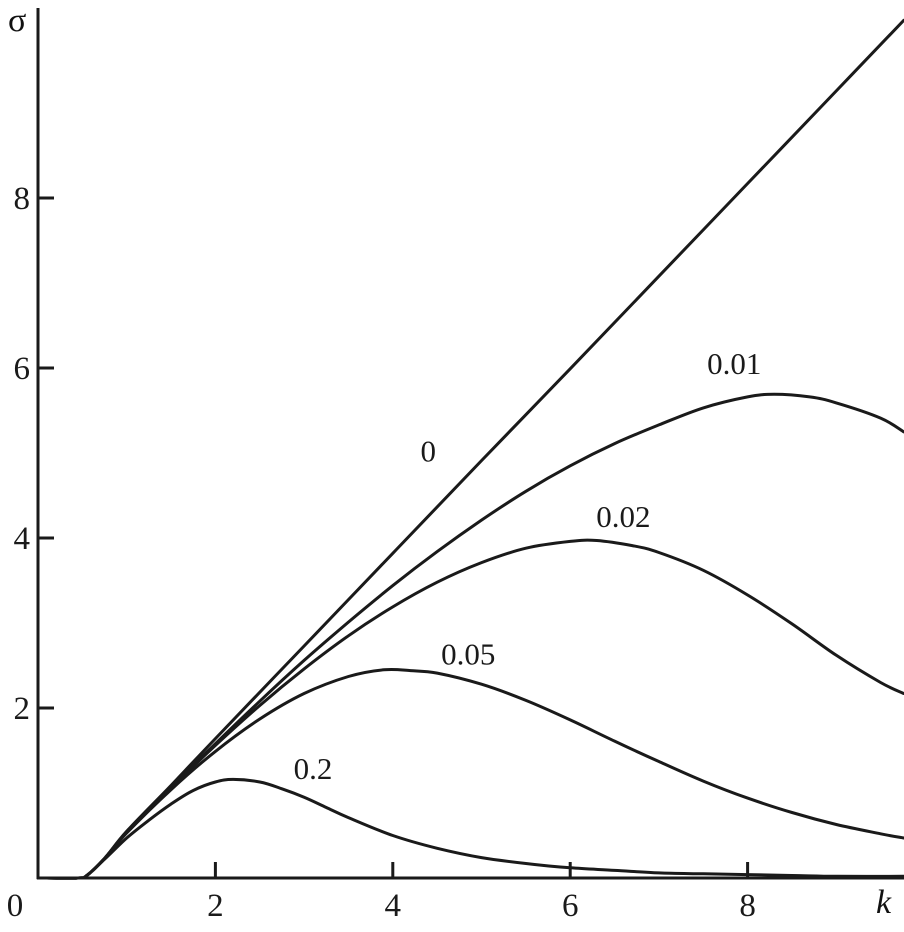 The image size is (904, 932). I want to click on curve-0.05-label: 0.05, so click(468, 653).